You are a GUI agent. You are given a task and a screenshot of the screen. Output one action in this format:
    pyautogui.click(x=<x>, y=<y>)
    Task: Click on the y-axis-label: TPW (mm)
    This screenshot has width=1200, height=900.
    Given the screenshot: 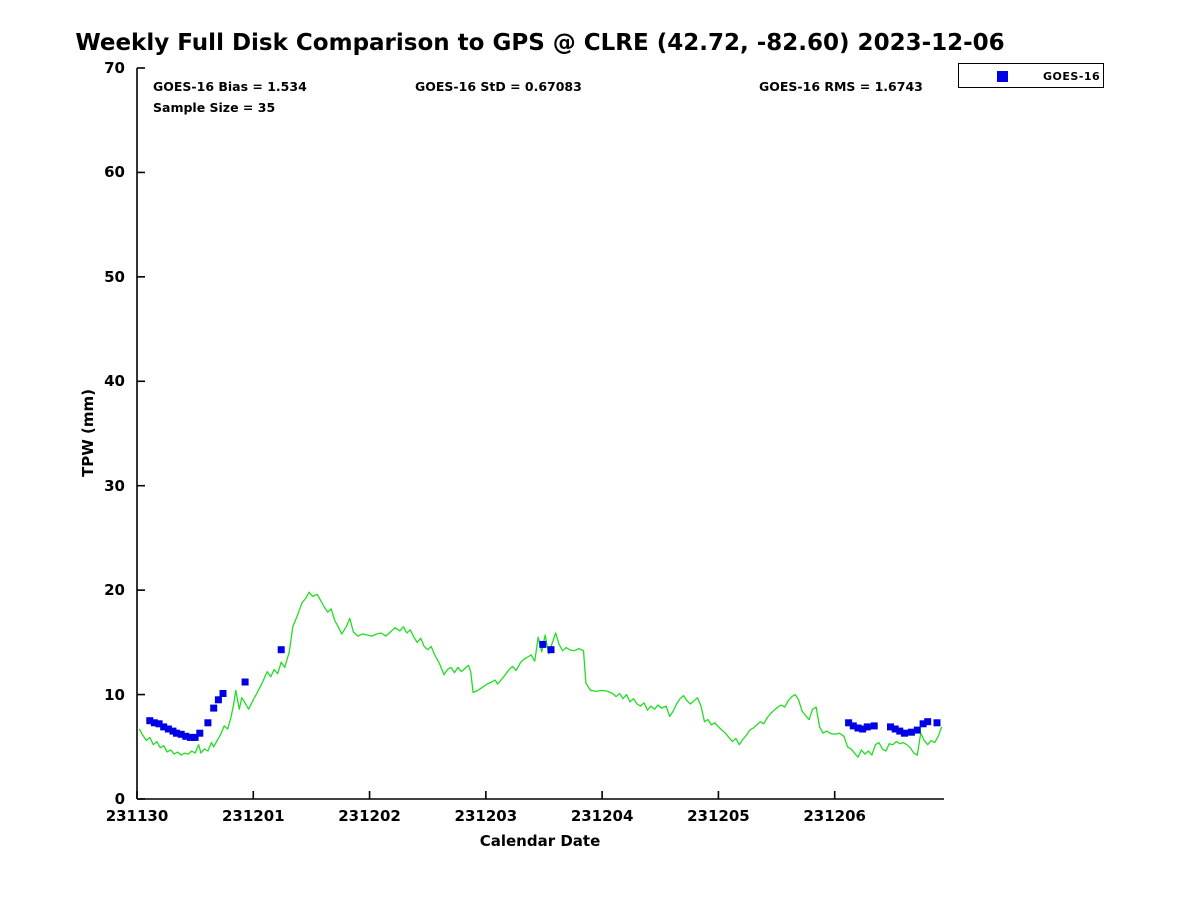 What is the action you would take?
    pyautogui.click(x=88, y=433)
    